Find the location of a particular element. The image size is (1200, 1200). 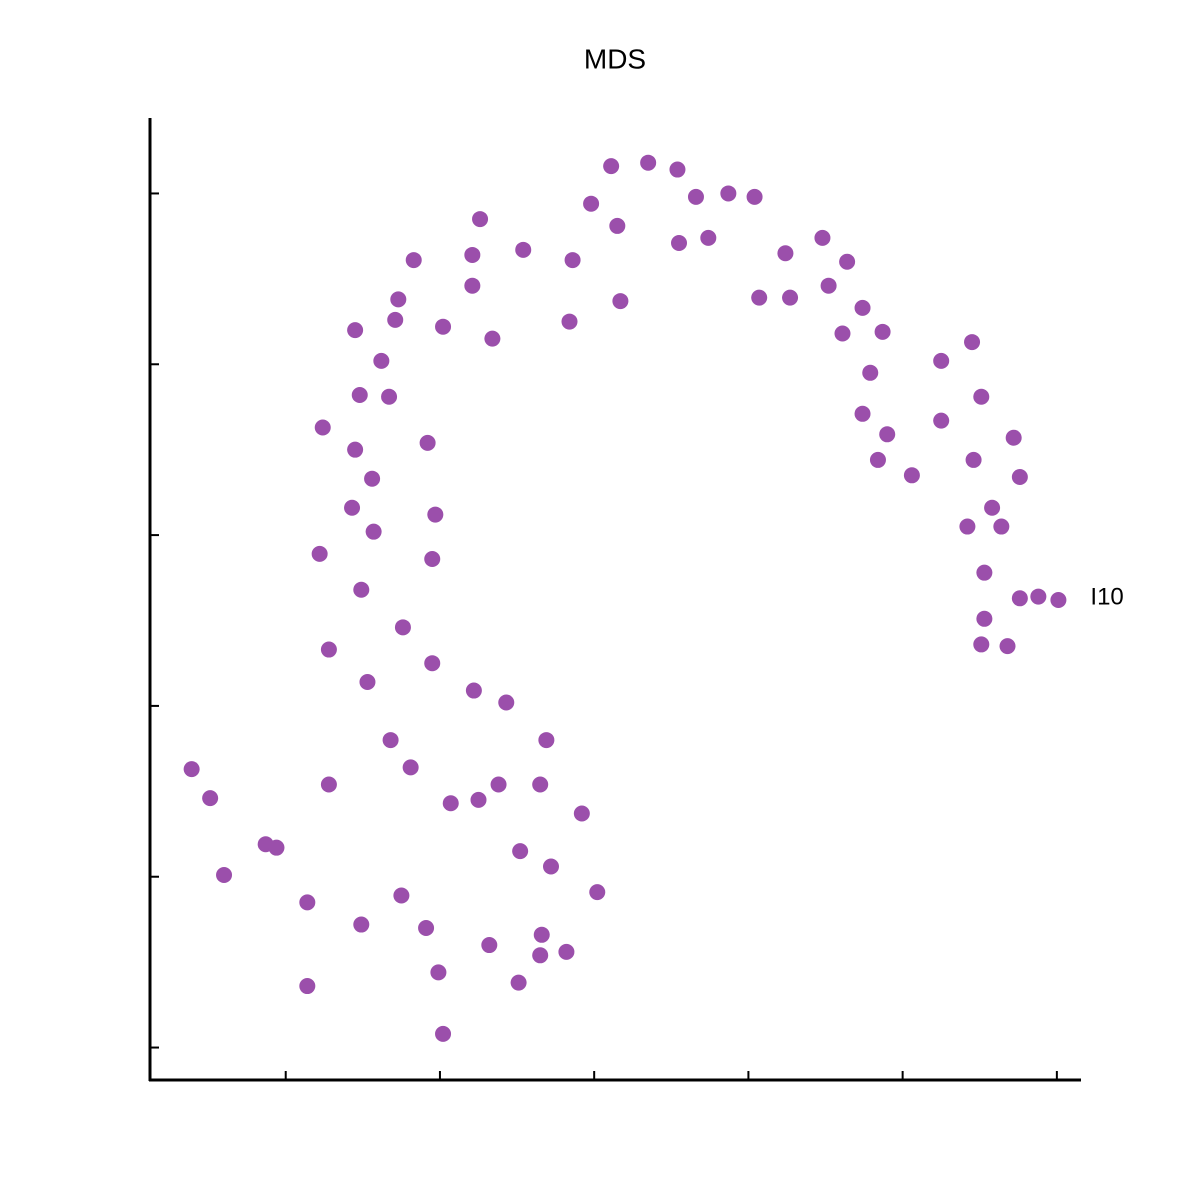

point-label: I10 is located at coordinates (1106, 596).